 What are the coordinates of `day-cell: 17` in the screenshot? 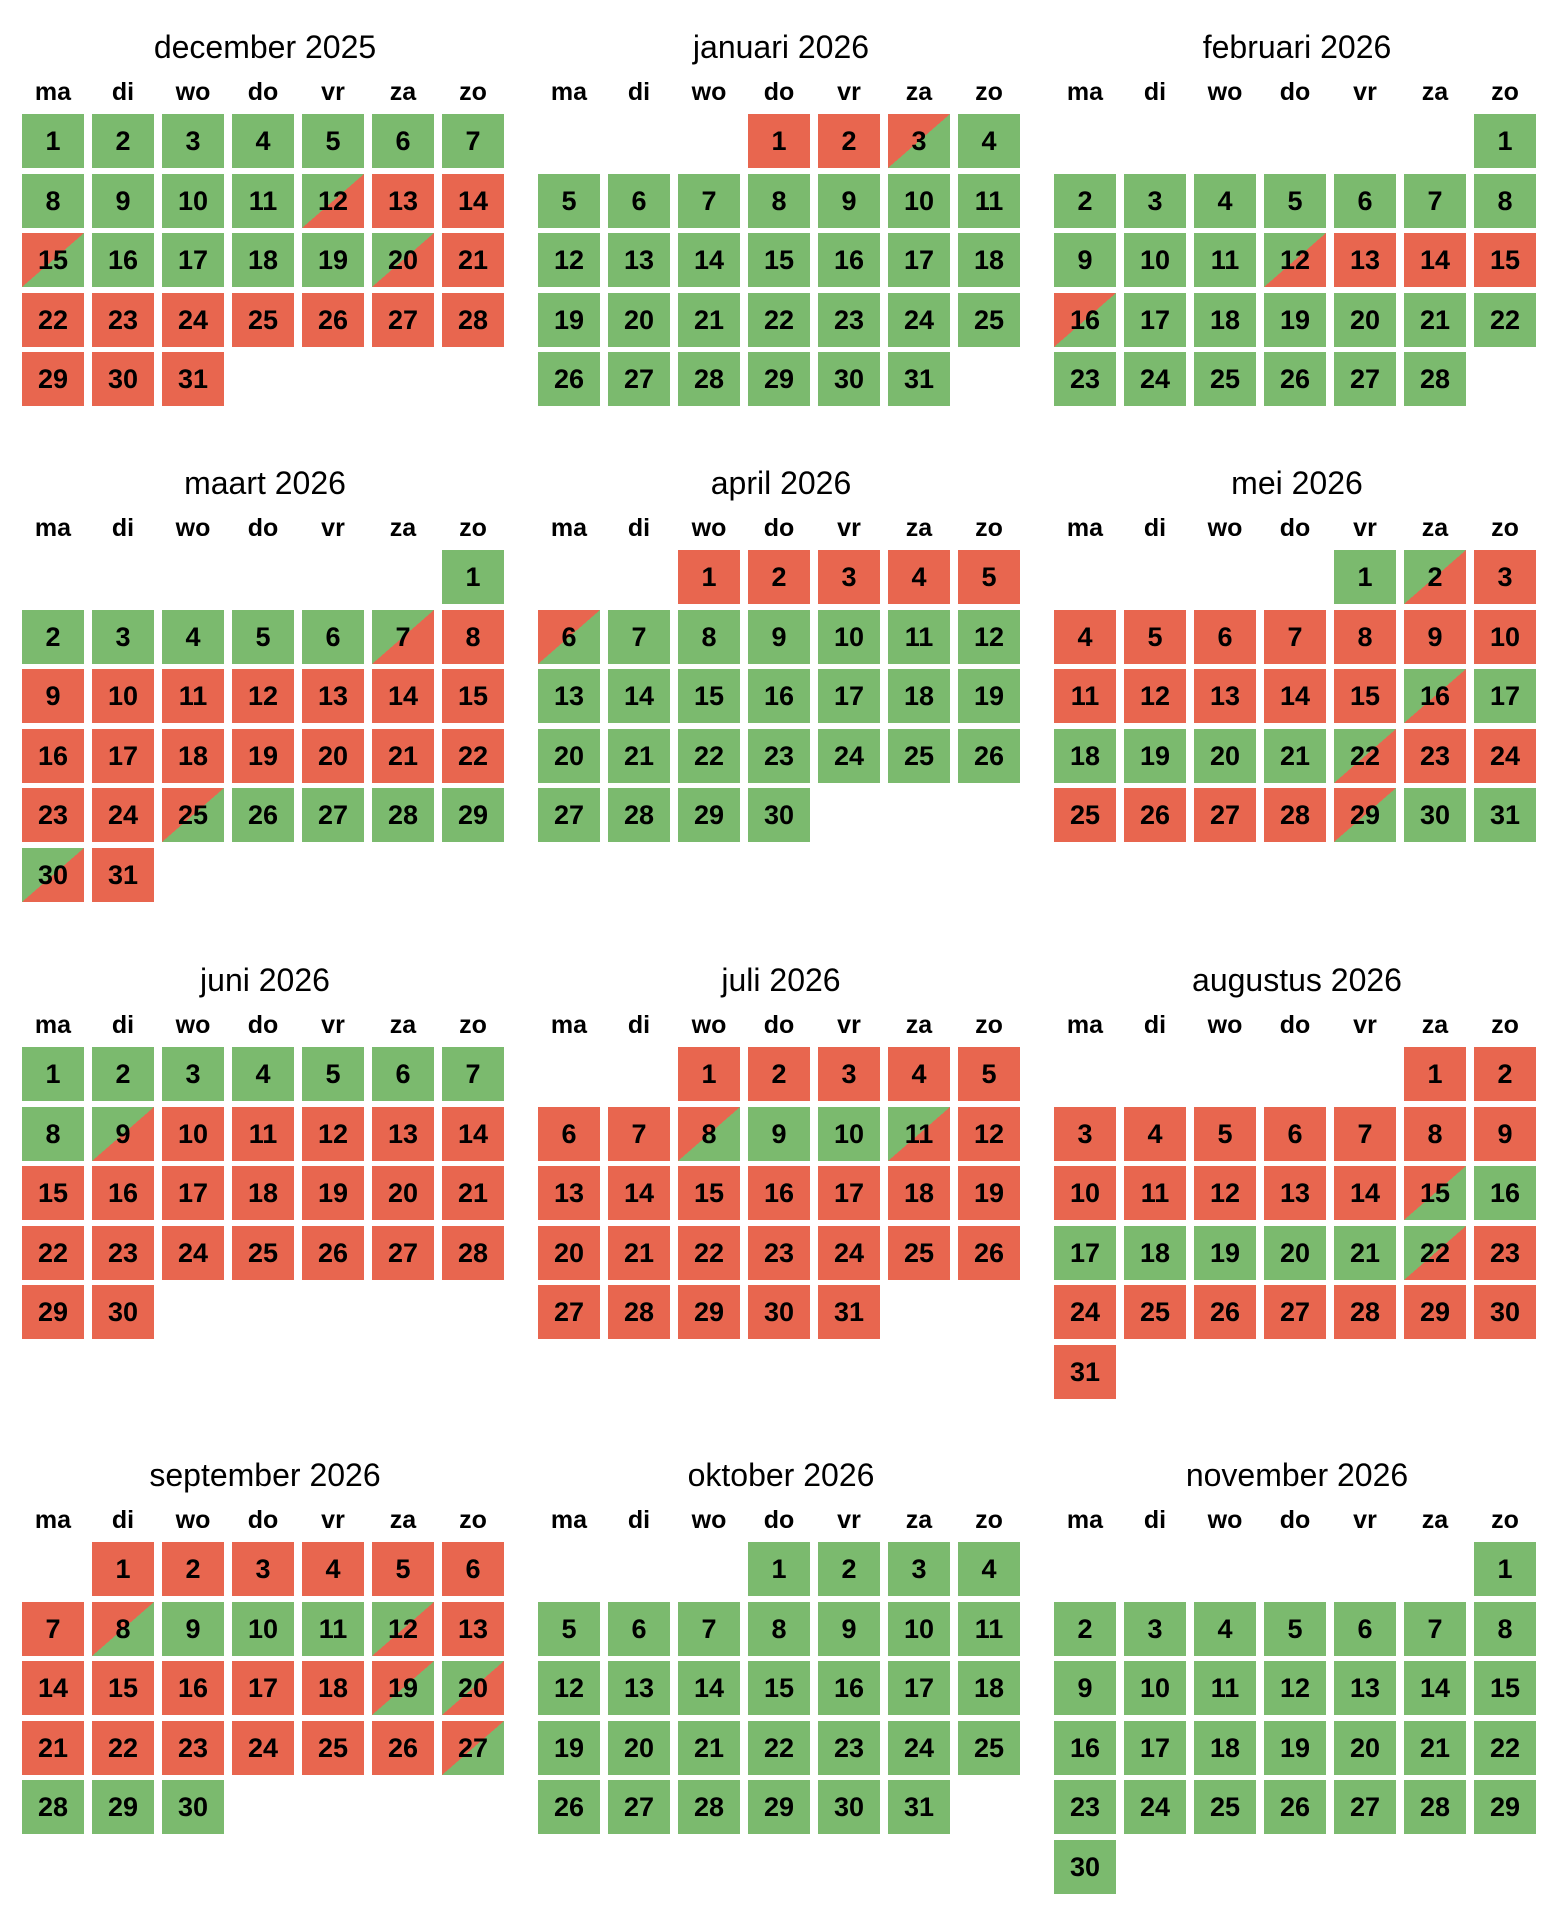 It's located at (919, 1688).